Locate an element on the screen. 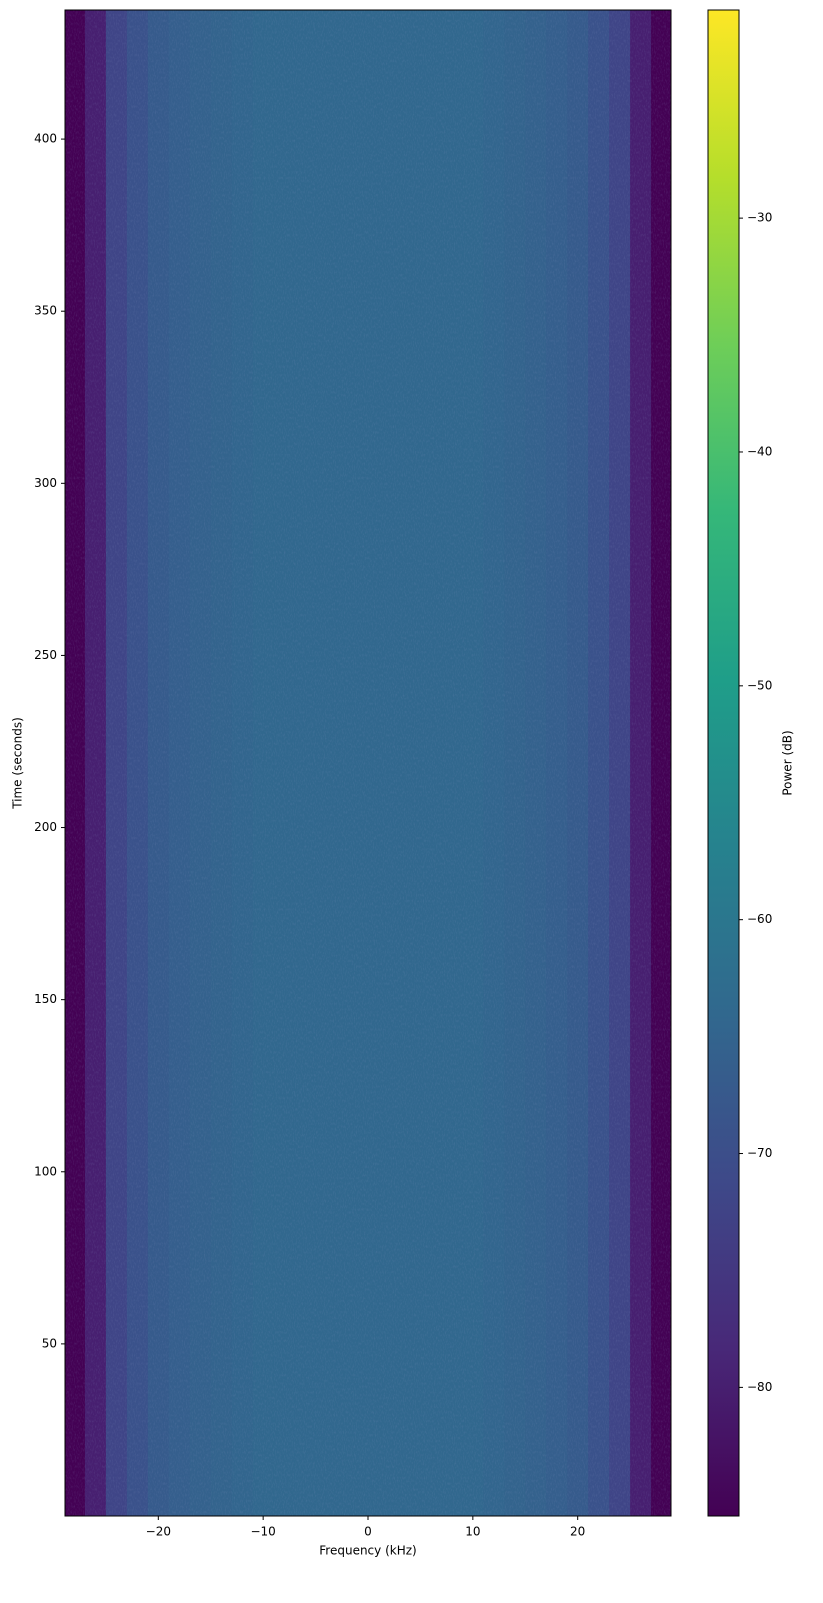 The width and height of the screenshot is (823, 1603). y-tick-label: 200 is located at coordinates (45, 827).